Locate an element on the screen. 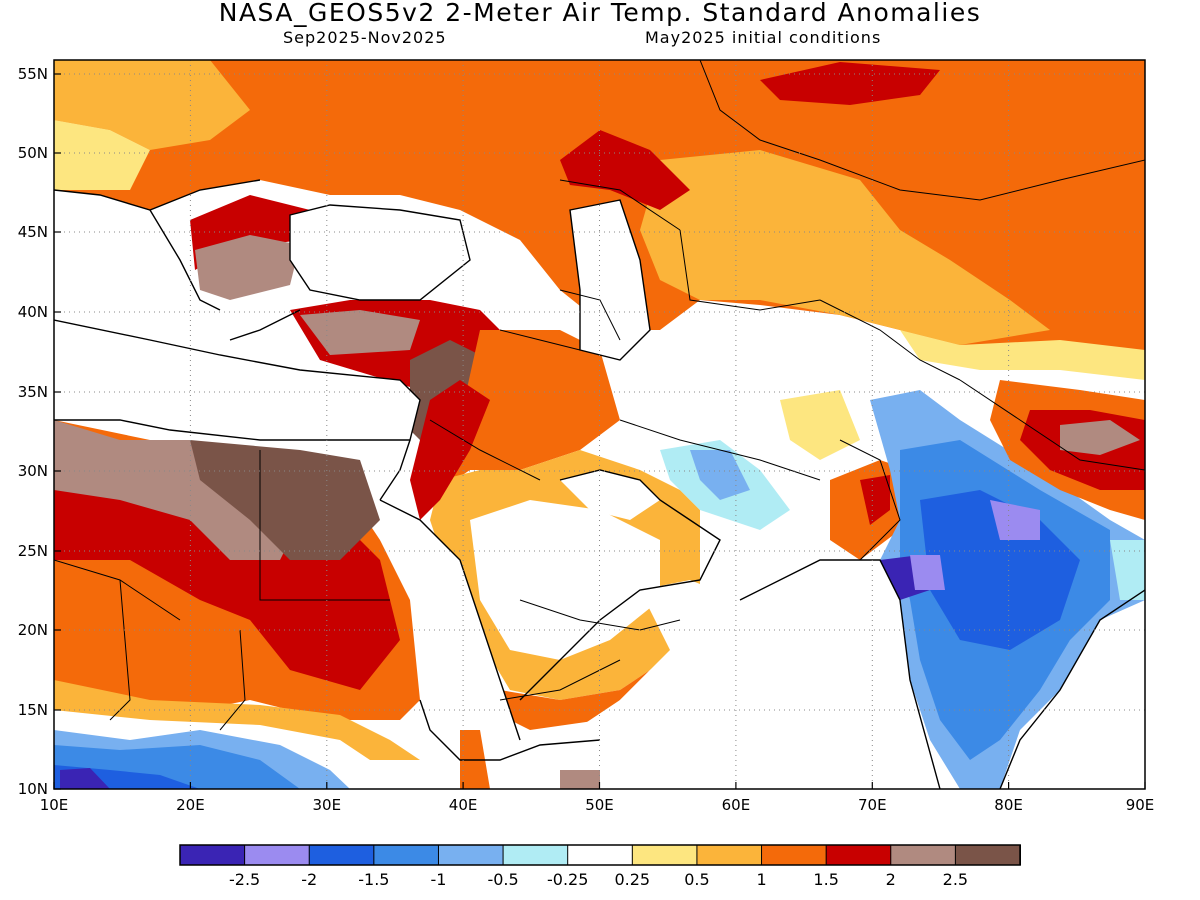  lat-label: 15N is located at coordinates (33, 710).